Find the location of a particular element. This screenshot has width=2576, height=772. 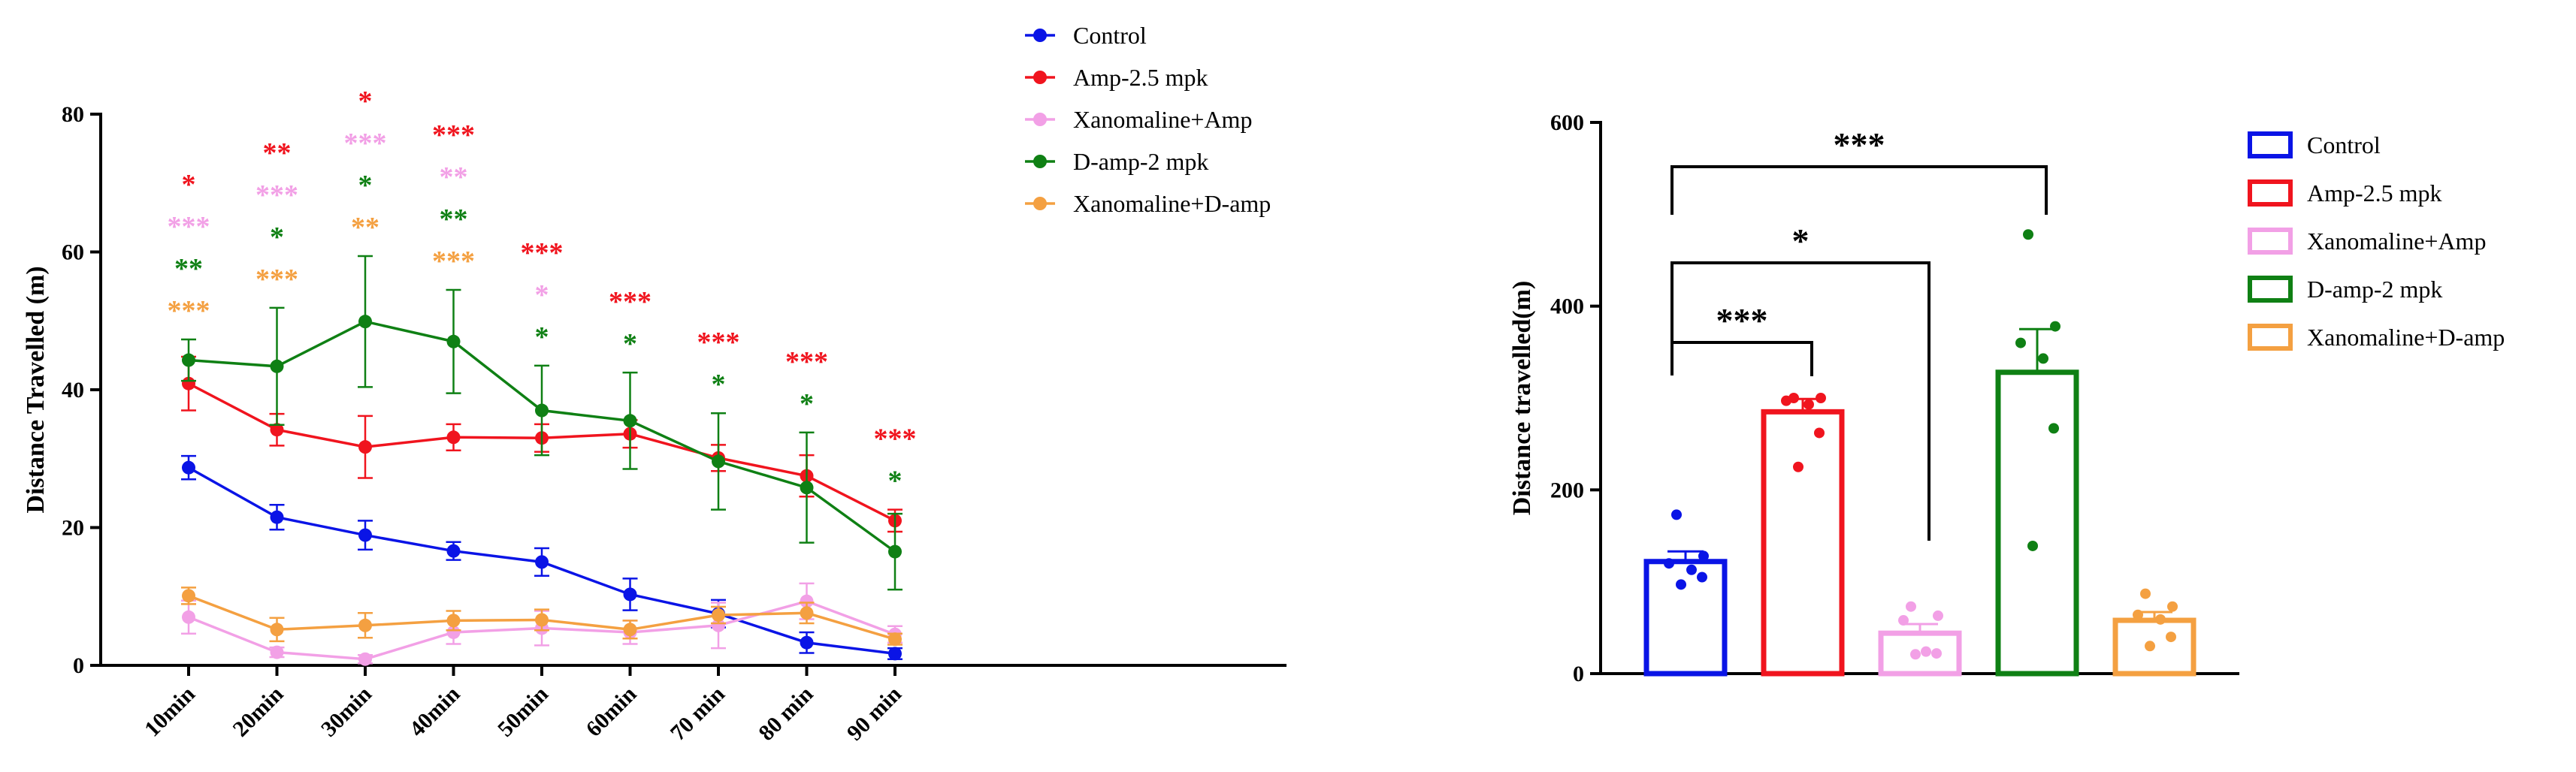

comparison-bracket: *** is located at coordinates (1859, 170).